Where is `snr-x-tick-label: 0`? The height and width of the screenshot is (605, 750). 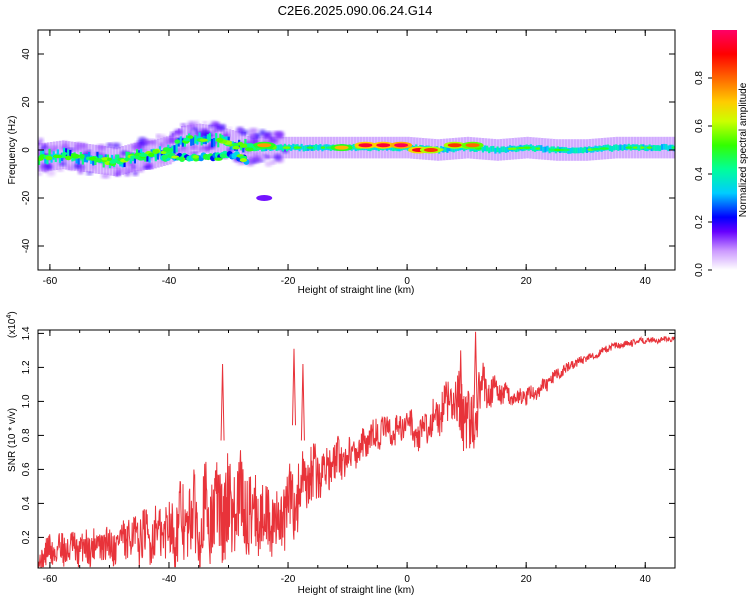 snr-x-tick-label: 0 is located at coordinates (407, 579).